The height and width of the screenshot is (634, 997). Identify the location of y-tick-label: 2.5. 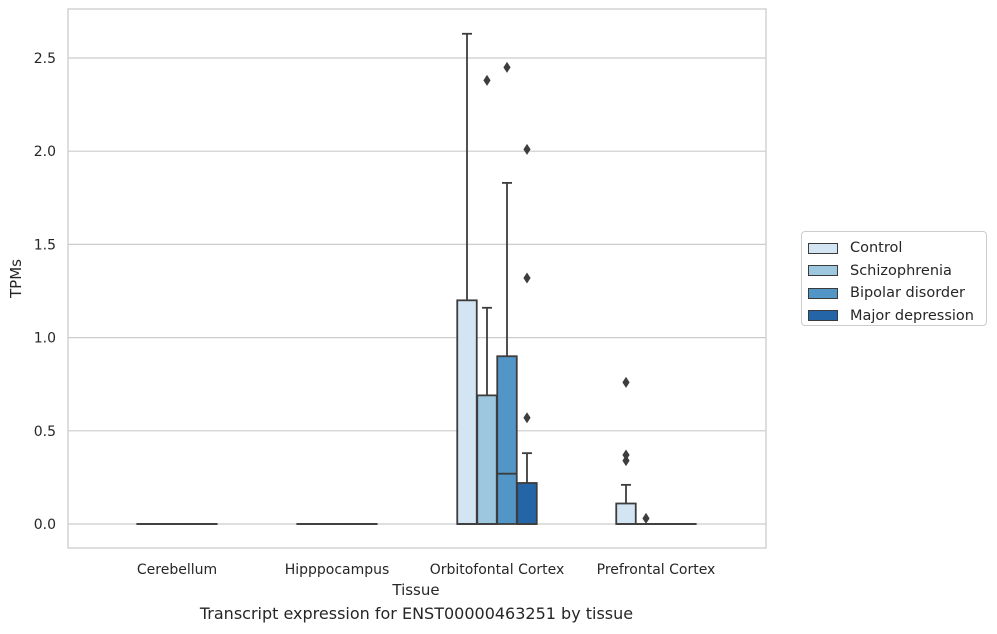
(45, 59).